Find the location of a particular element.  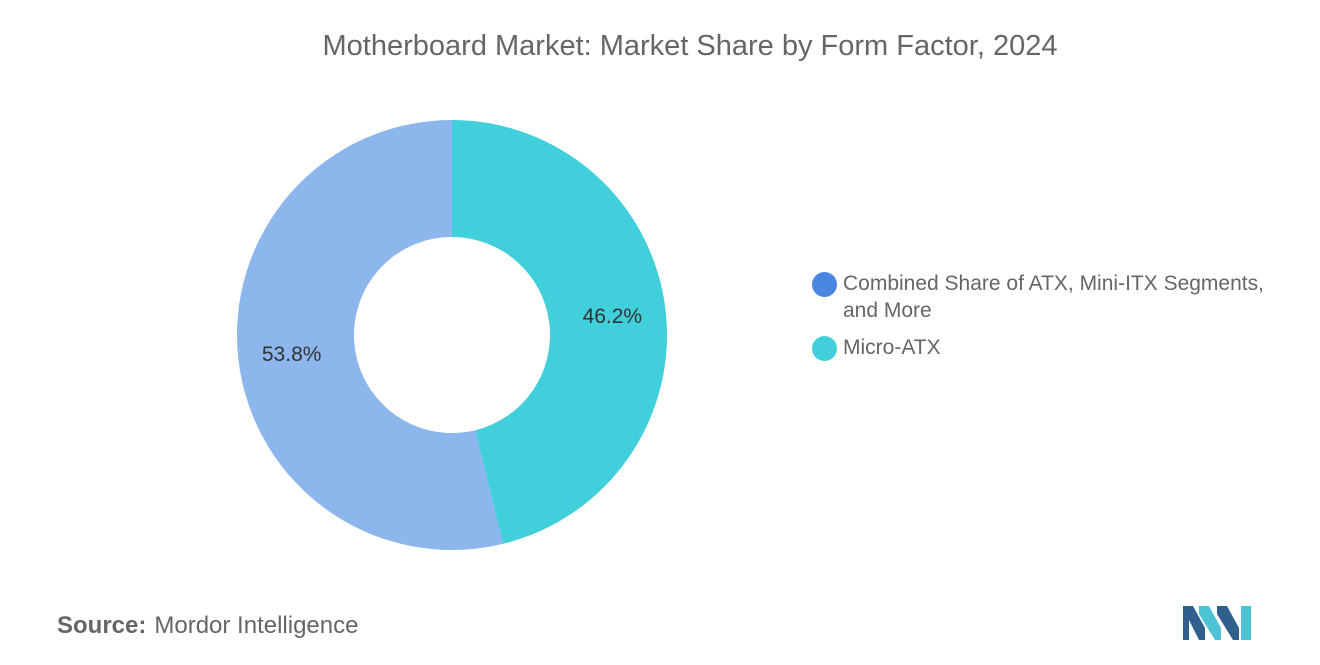

data-label-combined-share: 53.8% is located at coordinates (292, 354).